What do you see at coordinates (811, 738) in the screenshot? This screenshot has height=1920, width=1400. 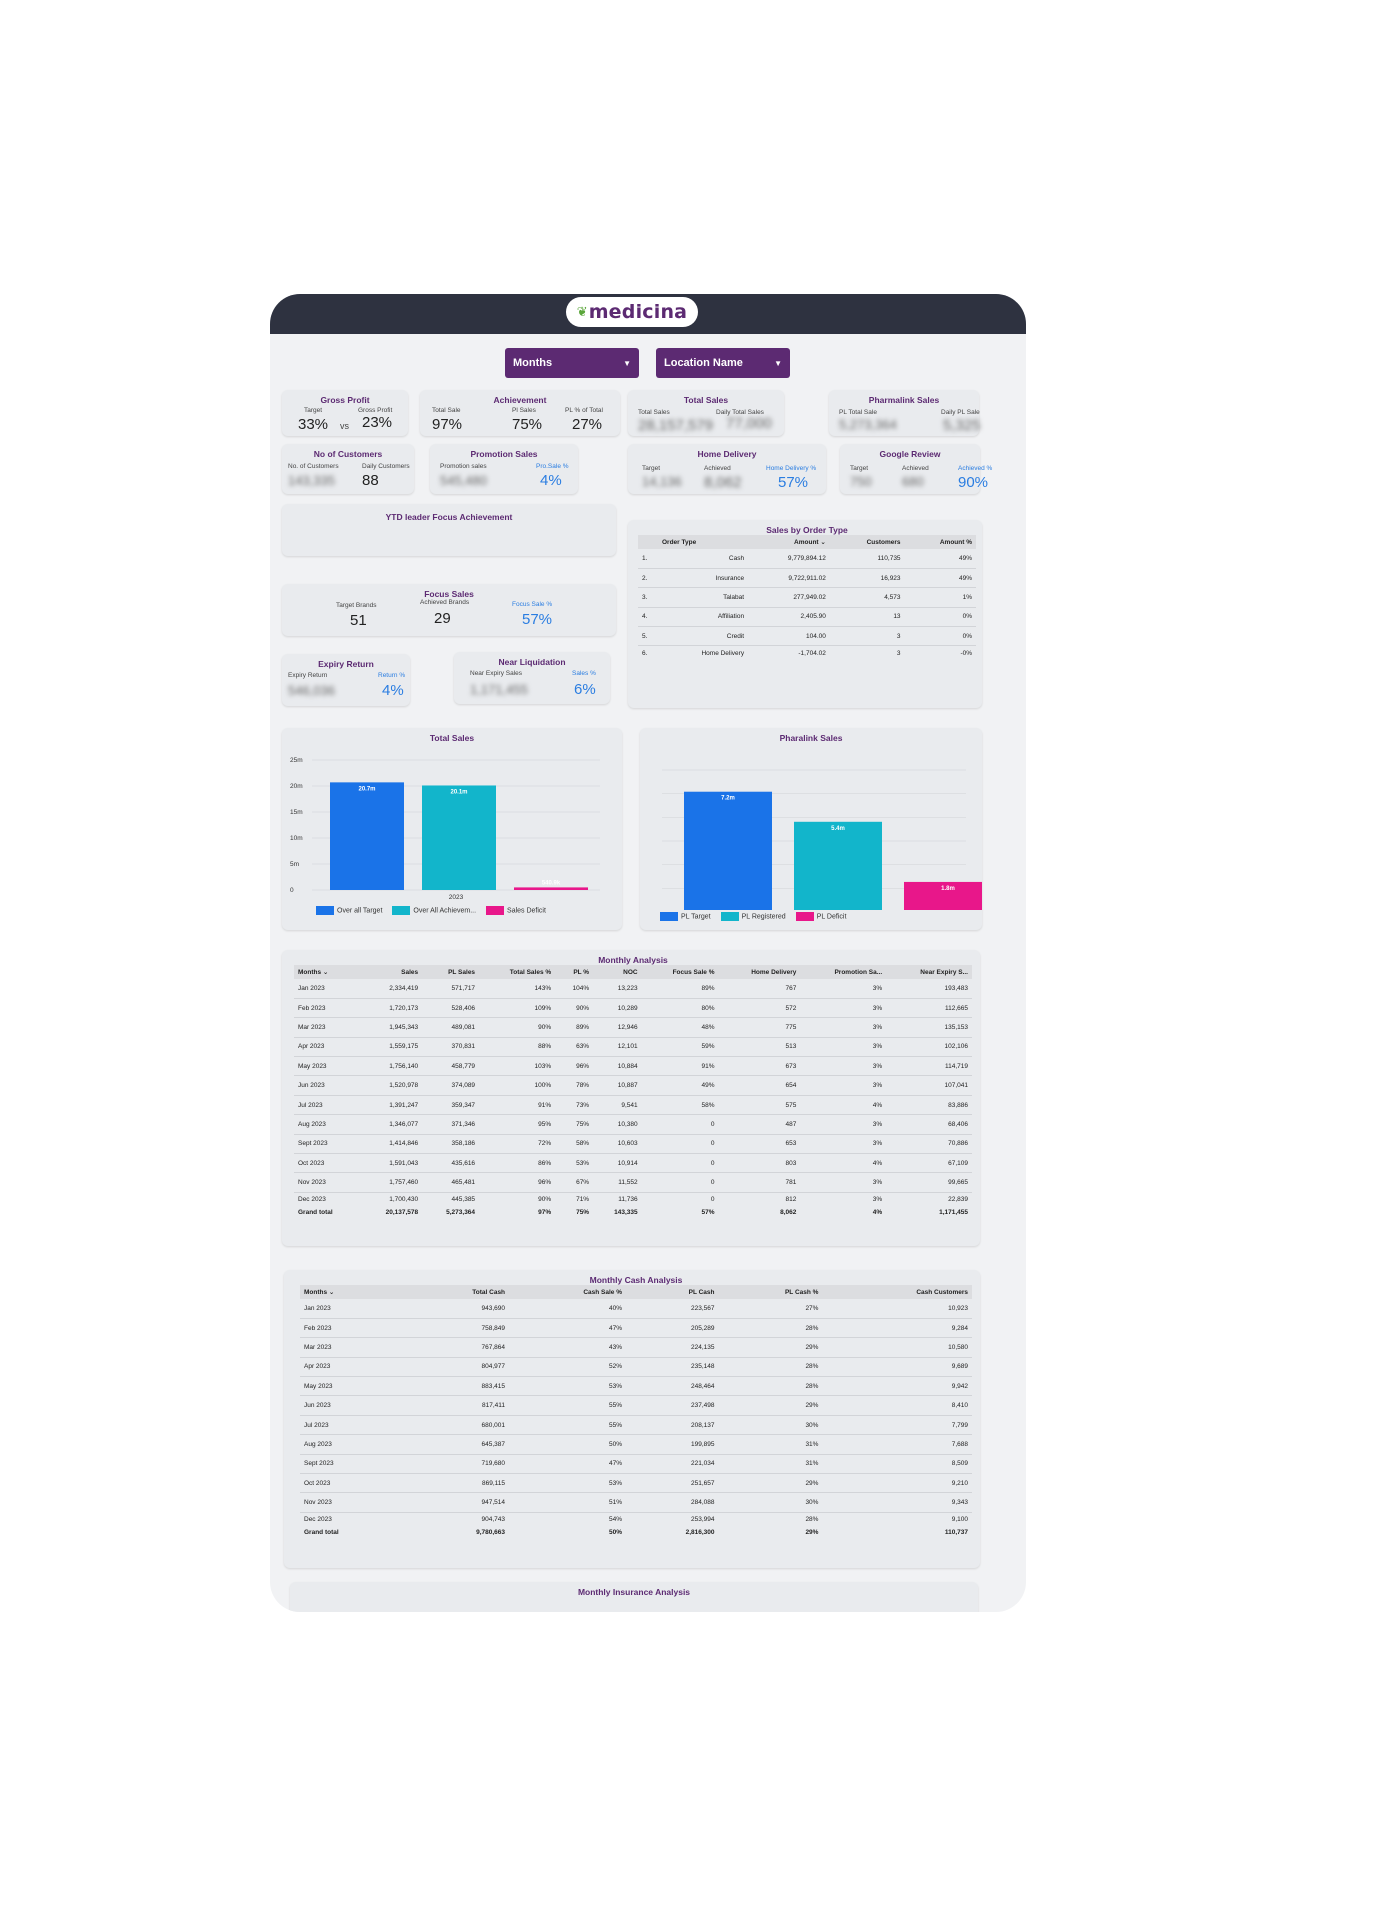 I see `chart-title: Pharalink Sales` at bounding box center [811, 738].